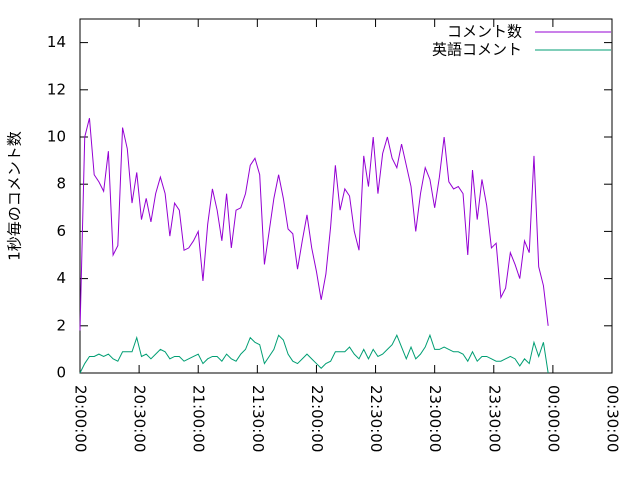  I want to click on y-tick-label: 14, so click(56, 42).